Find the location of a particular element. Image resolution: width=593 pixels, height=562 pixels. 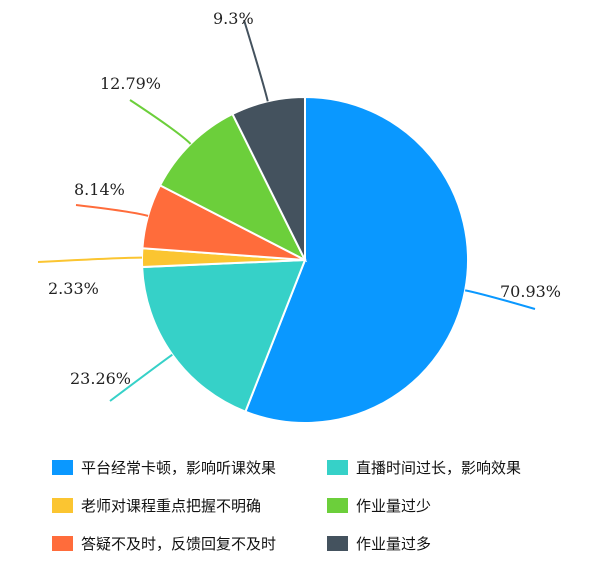

slice-percent-label: 9.3% is located at coordinates (233, 18).